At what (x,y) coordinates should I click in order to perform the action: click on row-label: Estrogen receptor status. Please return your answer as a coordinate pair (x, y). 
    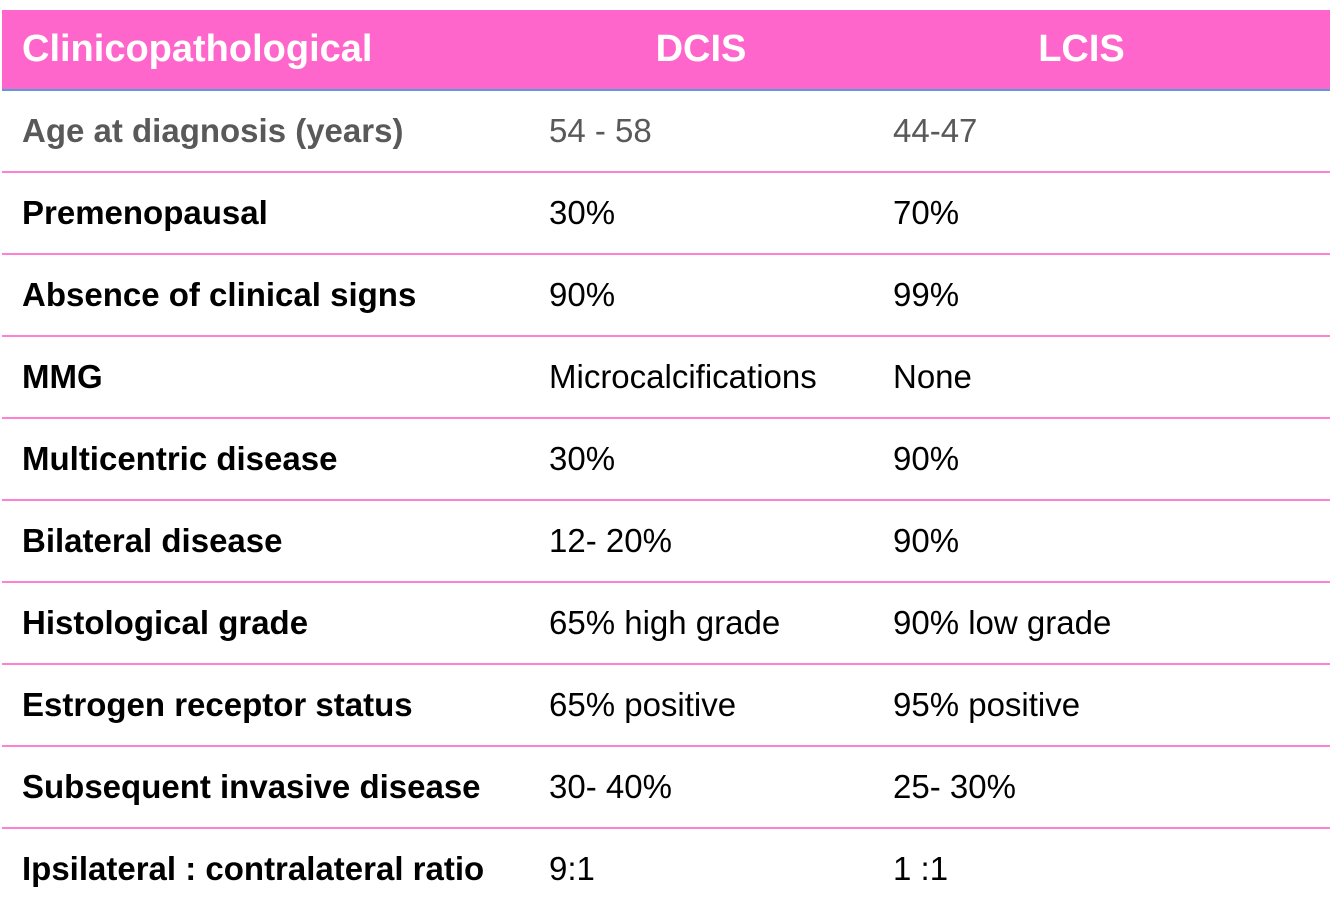
    Looking at the image, I should click on (217, 704).